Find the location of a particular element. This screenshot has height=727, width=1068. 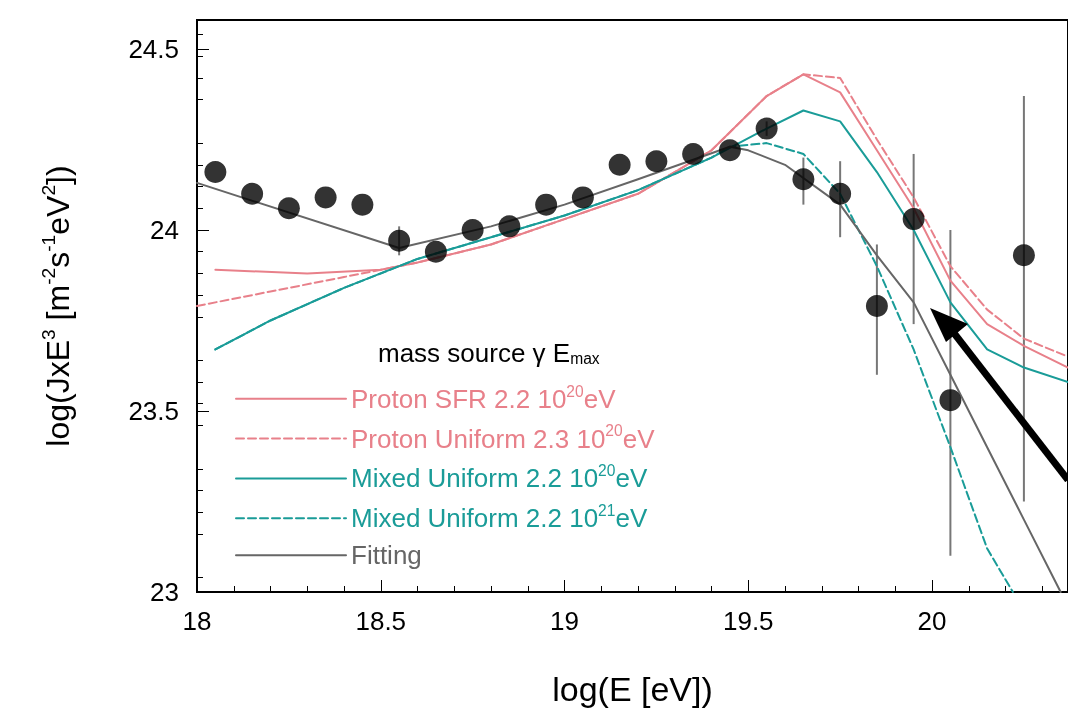

x-tick-label: 20 is located at coordinates (932, 621).